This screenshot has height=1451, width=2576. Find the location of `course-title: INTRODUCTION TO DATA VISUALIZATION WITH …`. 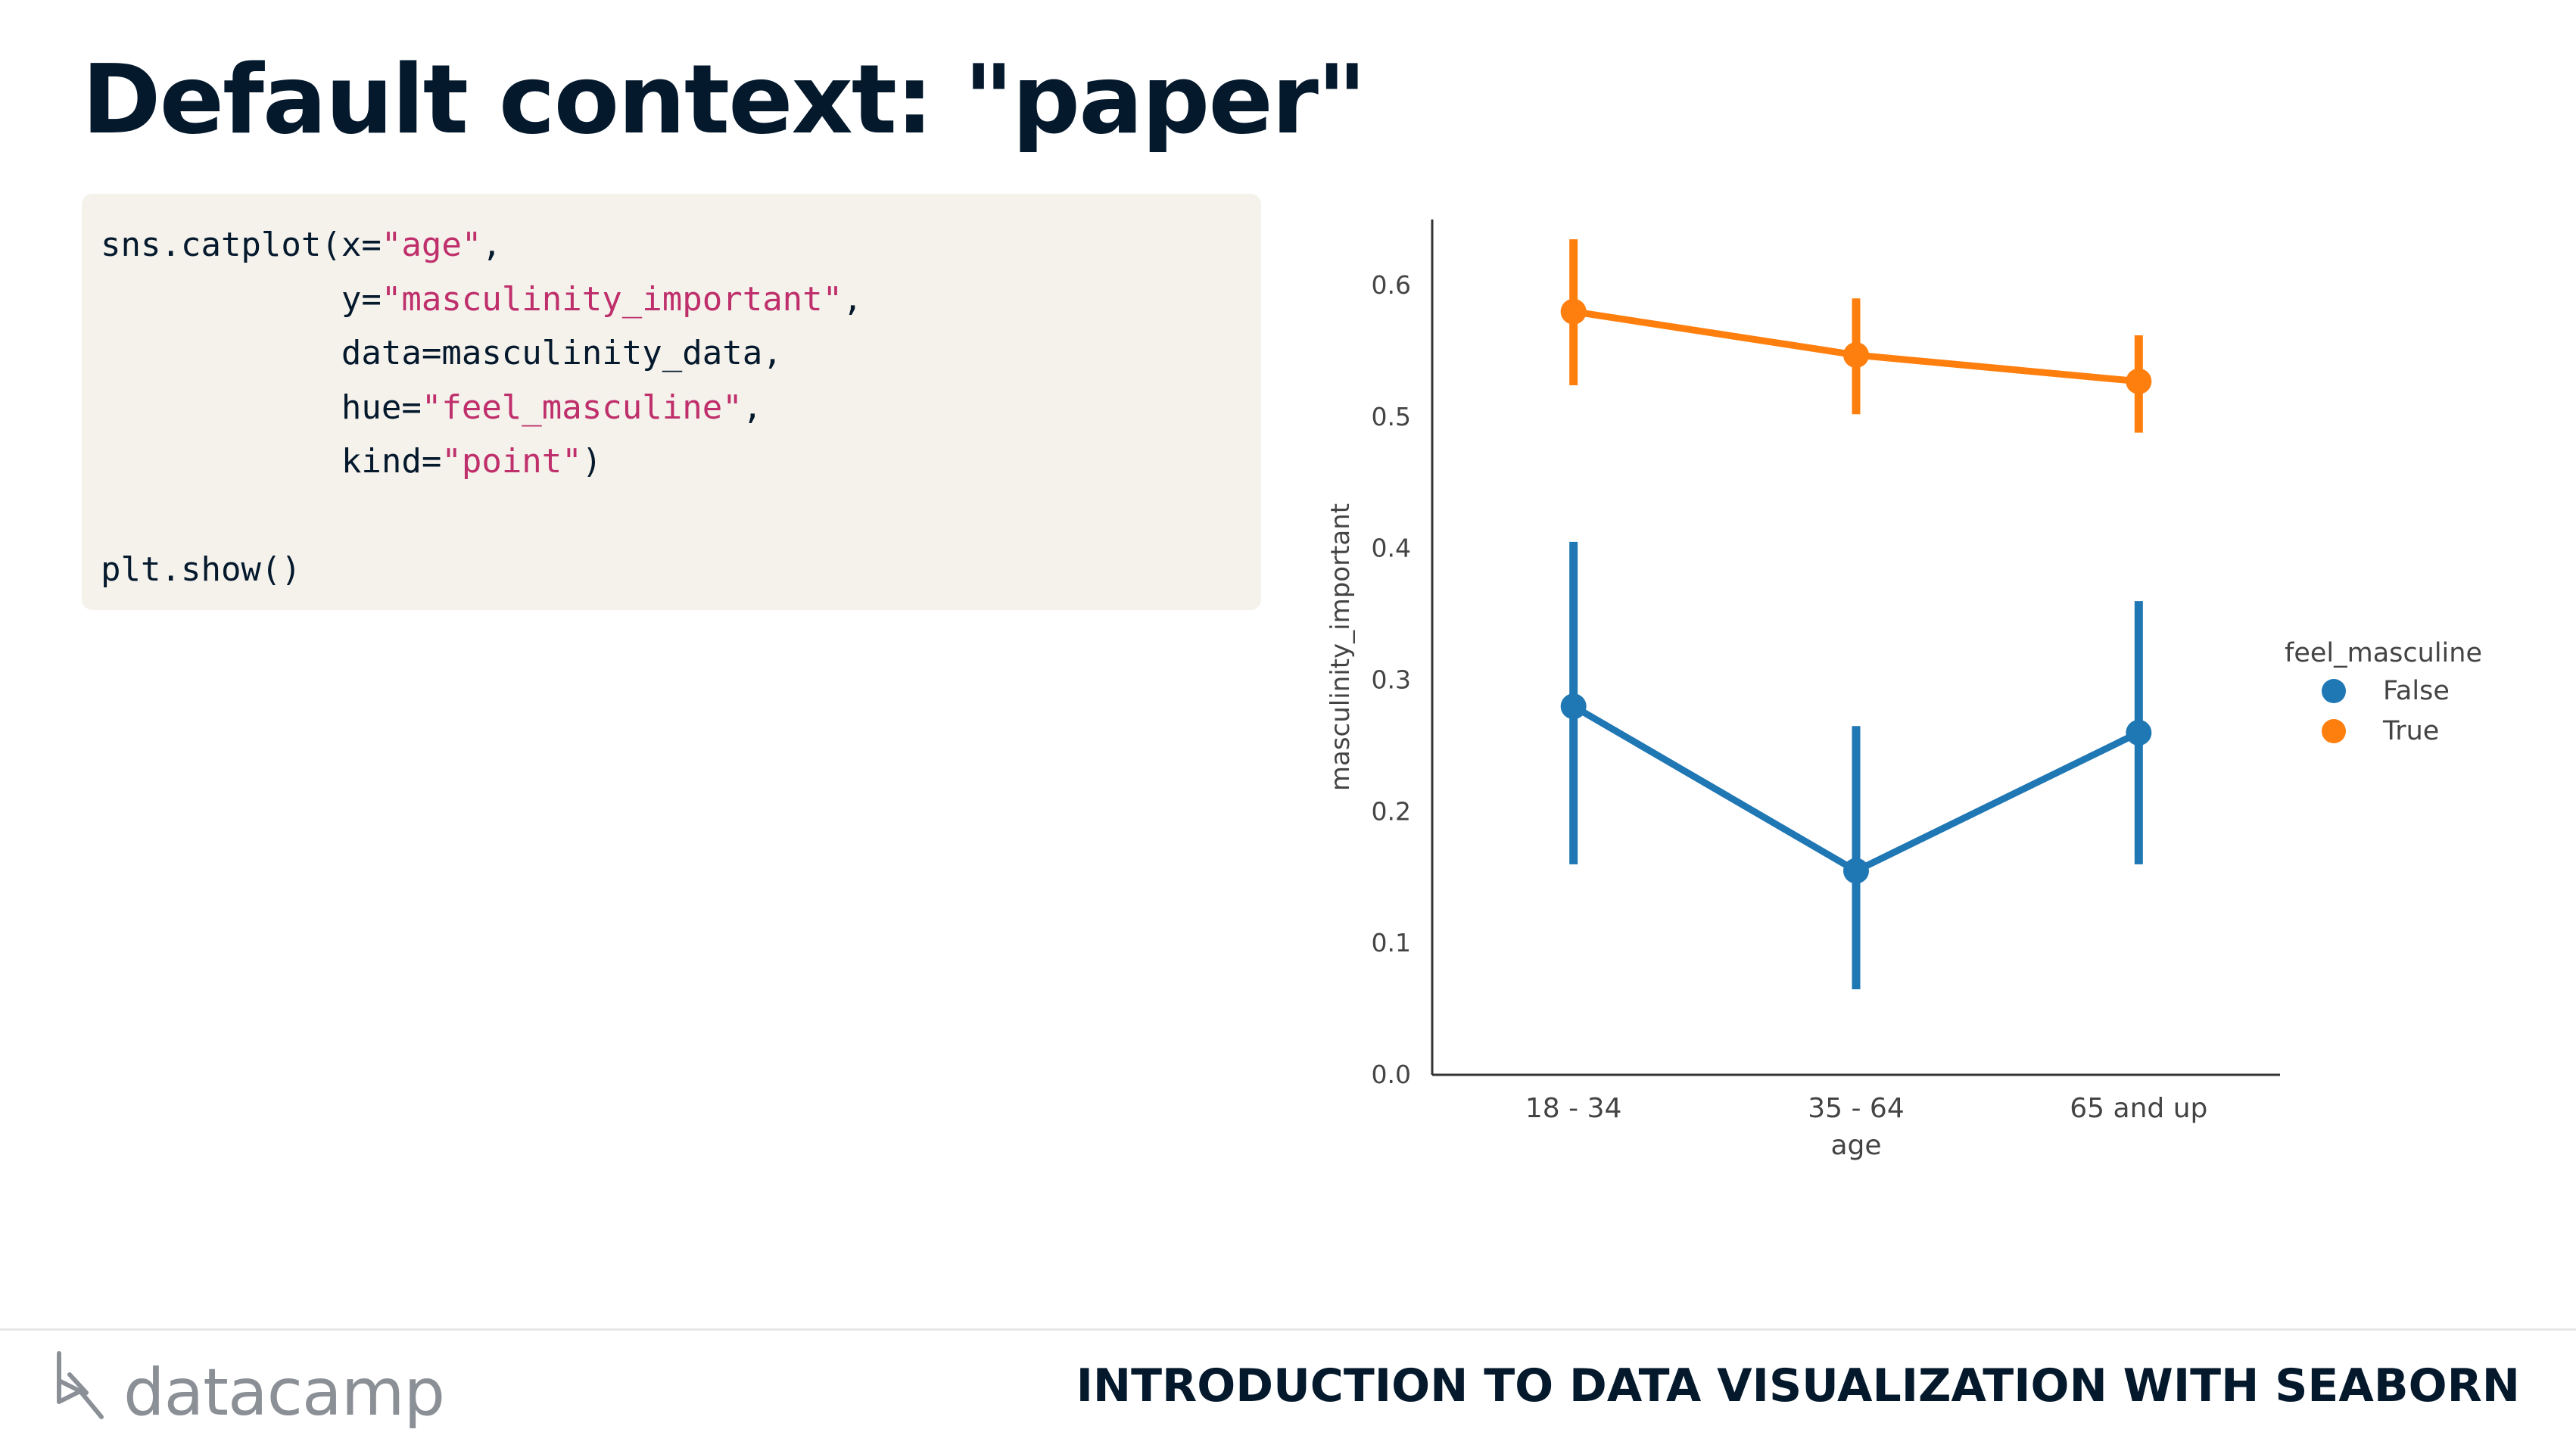

course-title: INTRODUCTION TO DATA VISUALIZATION WITH … is located at coordinates (1798, 1386).